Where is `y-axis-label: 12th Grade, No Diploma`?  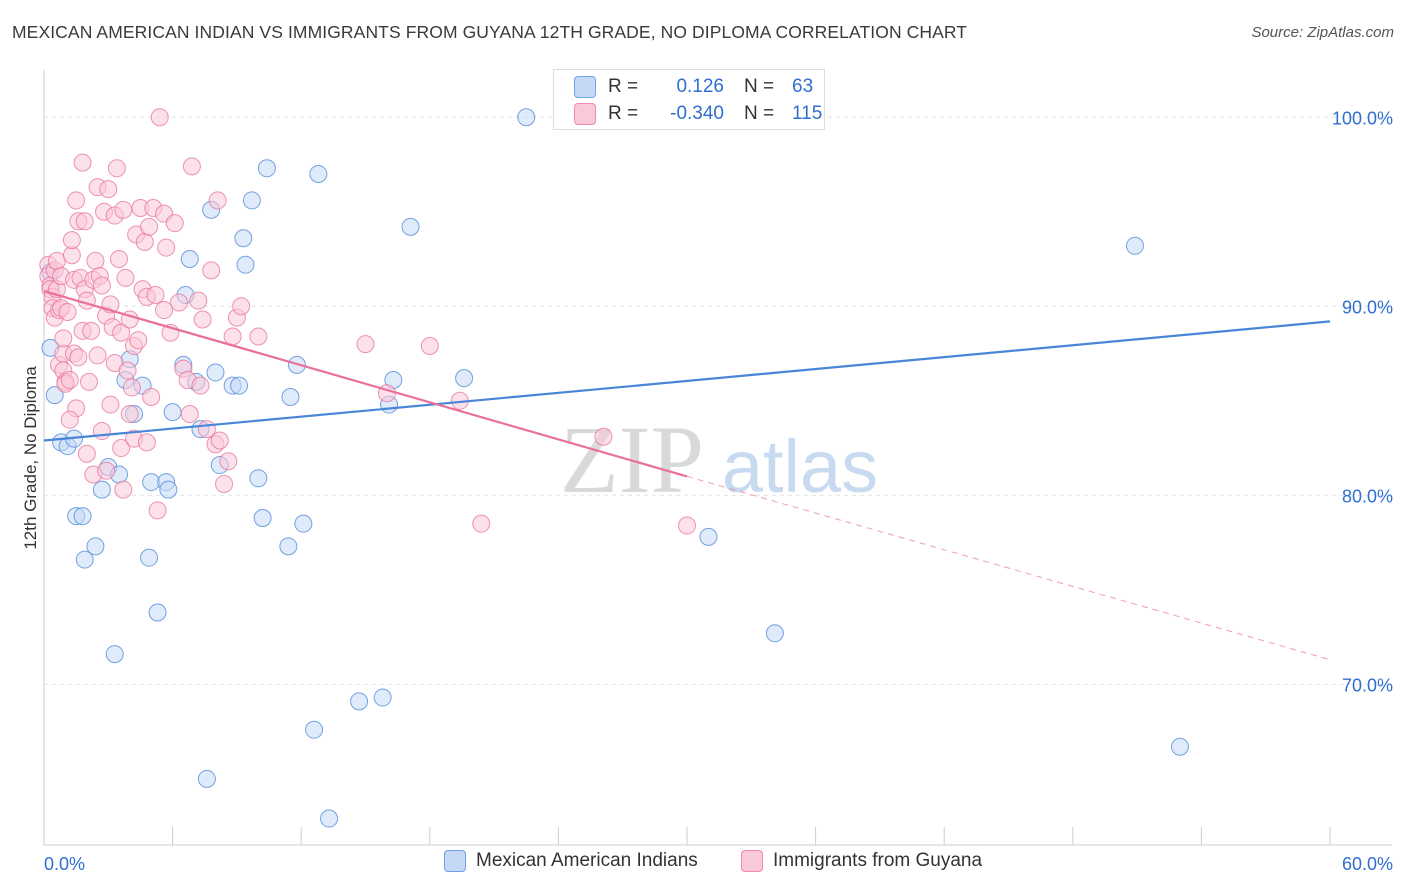
y-axis-label: 12th Grade, No Diploma is located at coordinates (30, 458).